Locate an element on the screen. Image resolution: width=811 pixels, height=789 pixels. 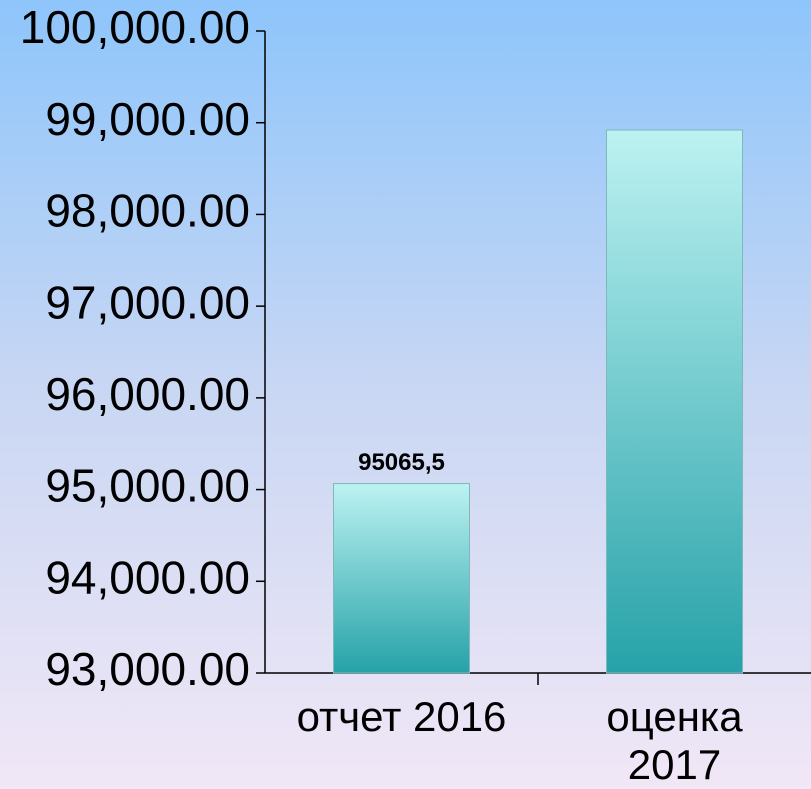
y-tick-label: 95,000.00 is located at coordinates (147, 486).